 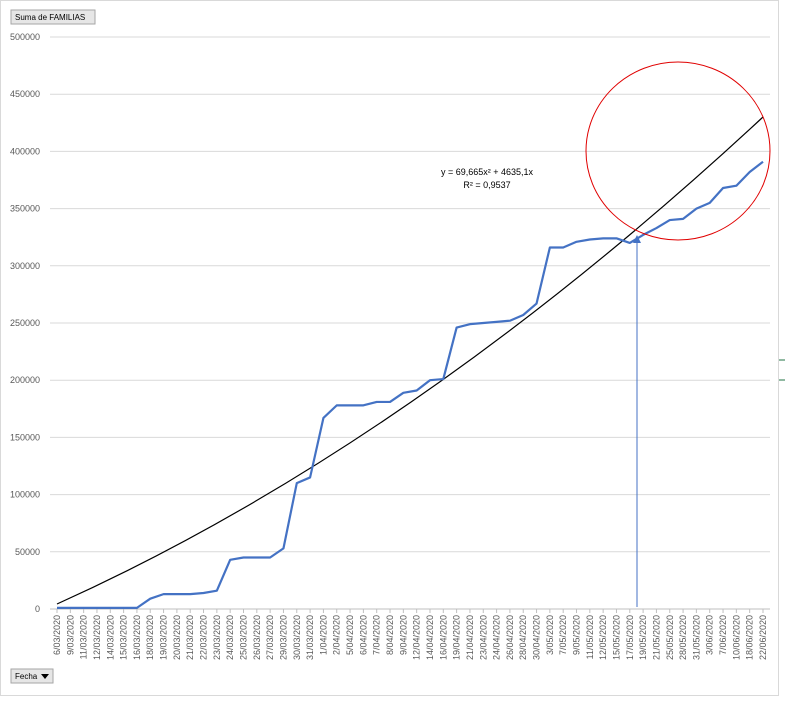 What do you see at coordinates (124, 637) in the screenshot?
I see `x-tick-label: 15/03/2020` at bounding box center [124, 637].